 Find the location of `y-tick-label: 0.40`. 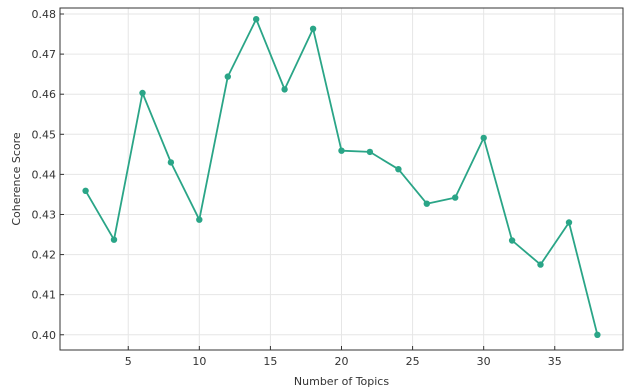

y-tick-label: 0.40 is located at coordinates (44, 335).